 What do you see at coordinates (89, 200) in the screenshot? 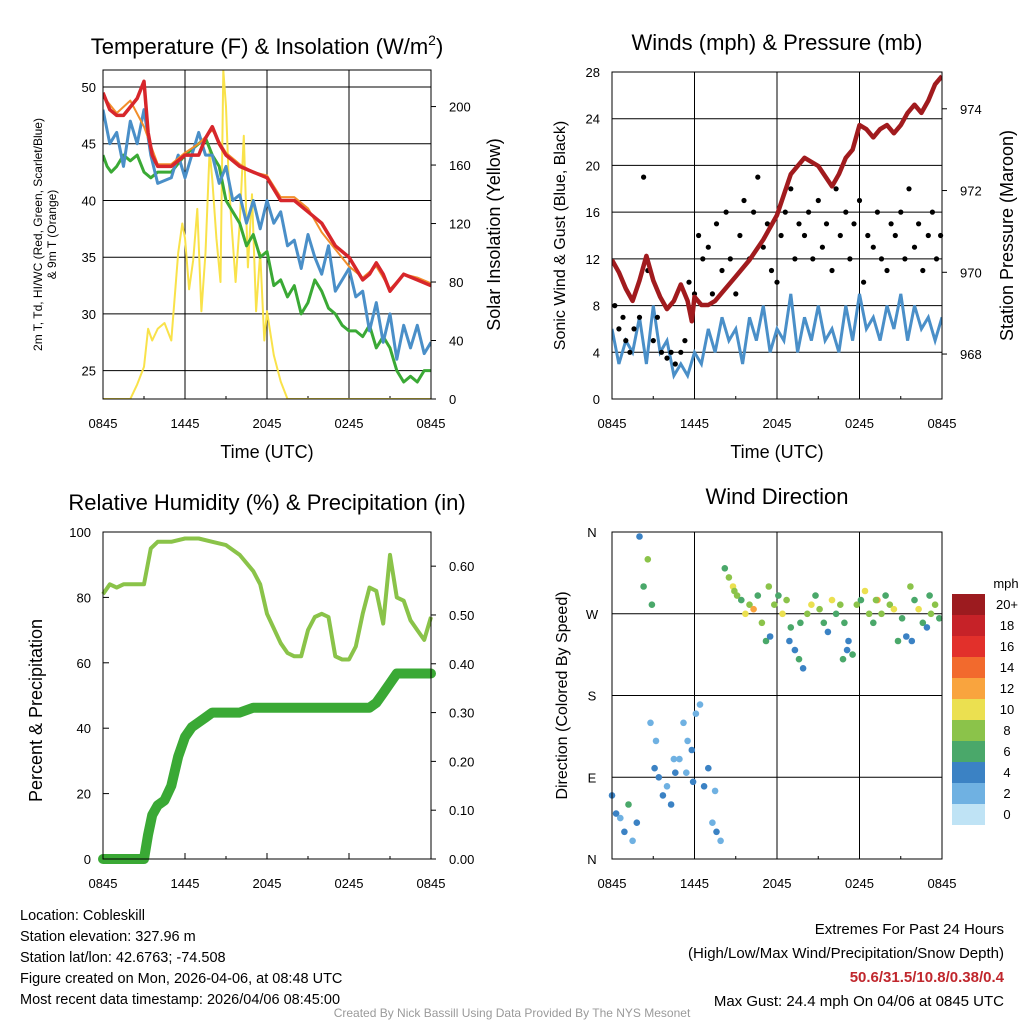
I see `temperature-y-tick-label: 40` at bounding box center [89, 200].